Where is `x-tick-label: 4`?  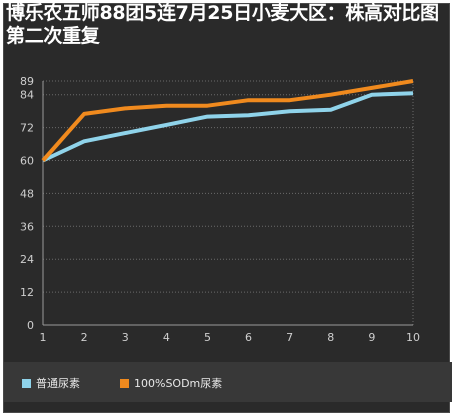 x-tick-label: 4 is located at coordinates (166, 337).